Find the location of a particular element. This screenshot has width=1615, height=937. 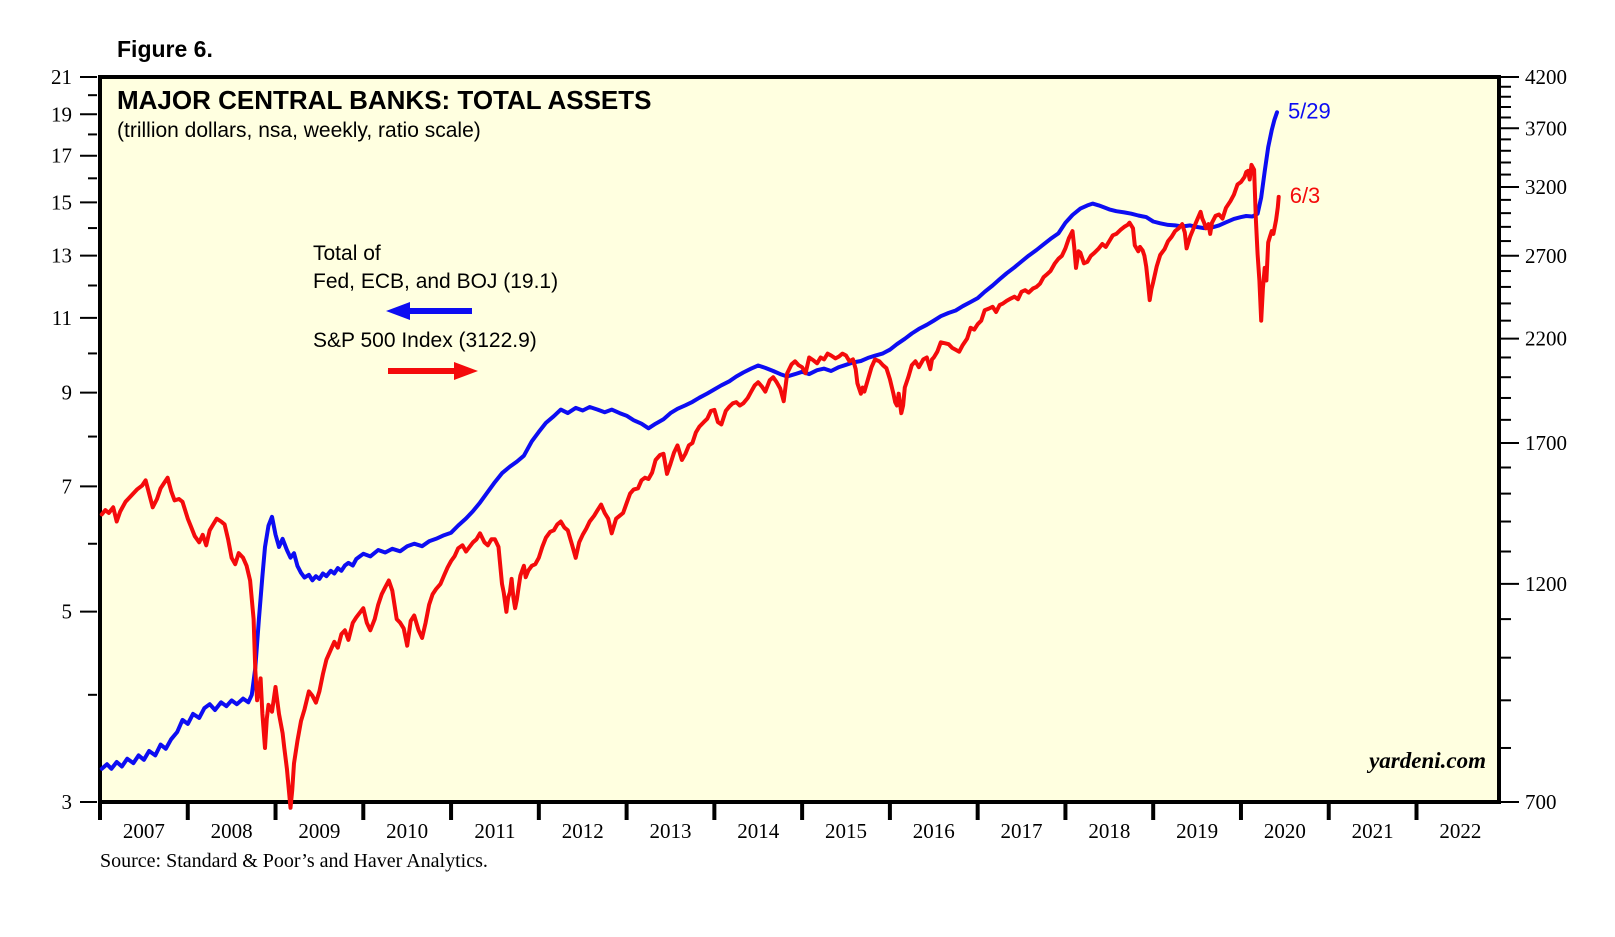

right-axis-tick-label: 4200 is located at coordinates (1546, 77).